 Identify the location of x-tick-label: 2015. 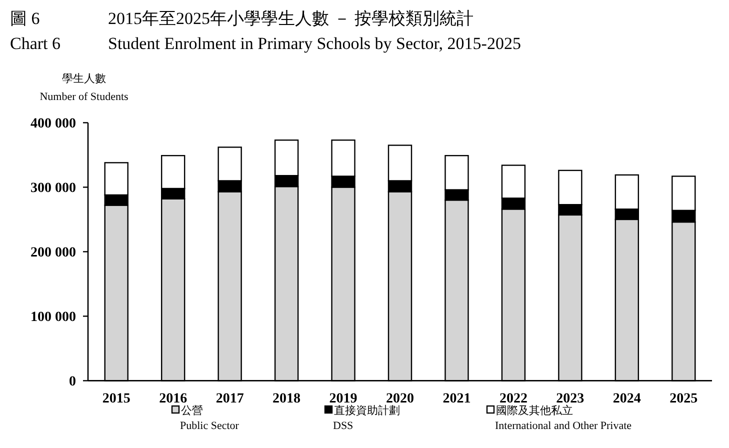
(116, 399).